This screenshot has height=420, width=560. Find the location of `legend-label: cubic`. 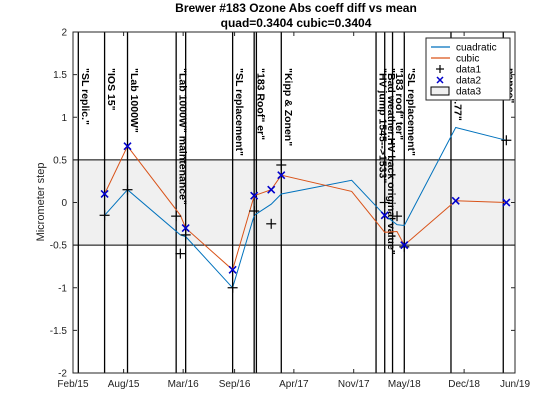

legend-label: cubic is located at coordinates (467, 59).